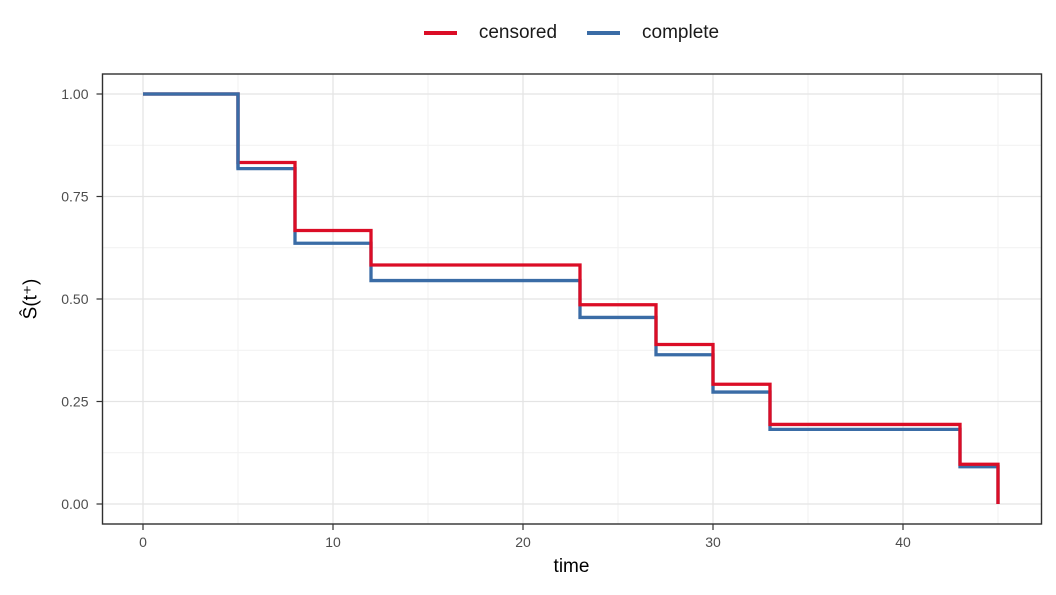 The height and width of the screenshot is (595, 1056). I want to click on complete-line-key-icon, so click(604, 33).